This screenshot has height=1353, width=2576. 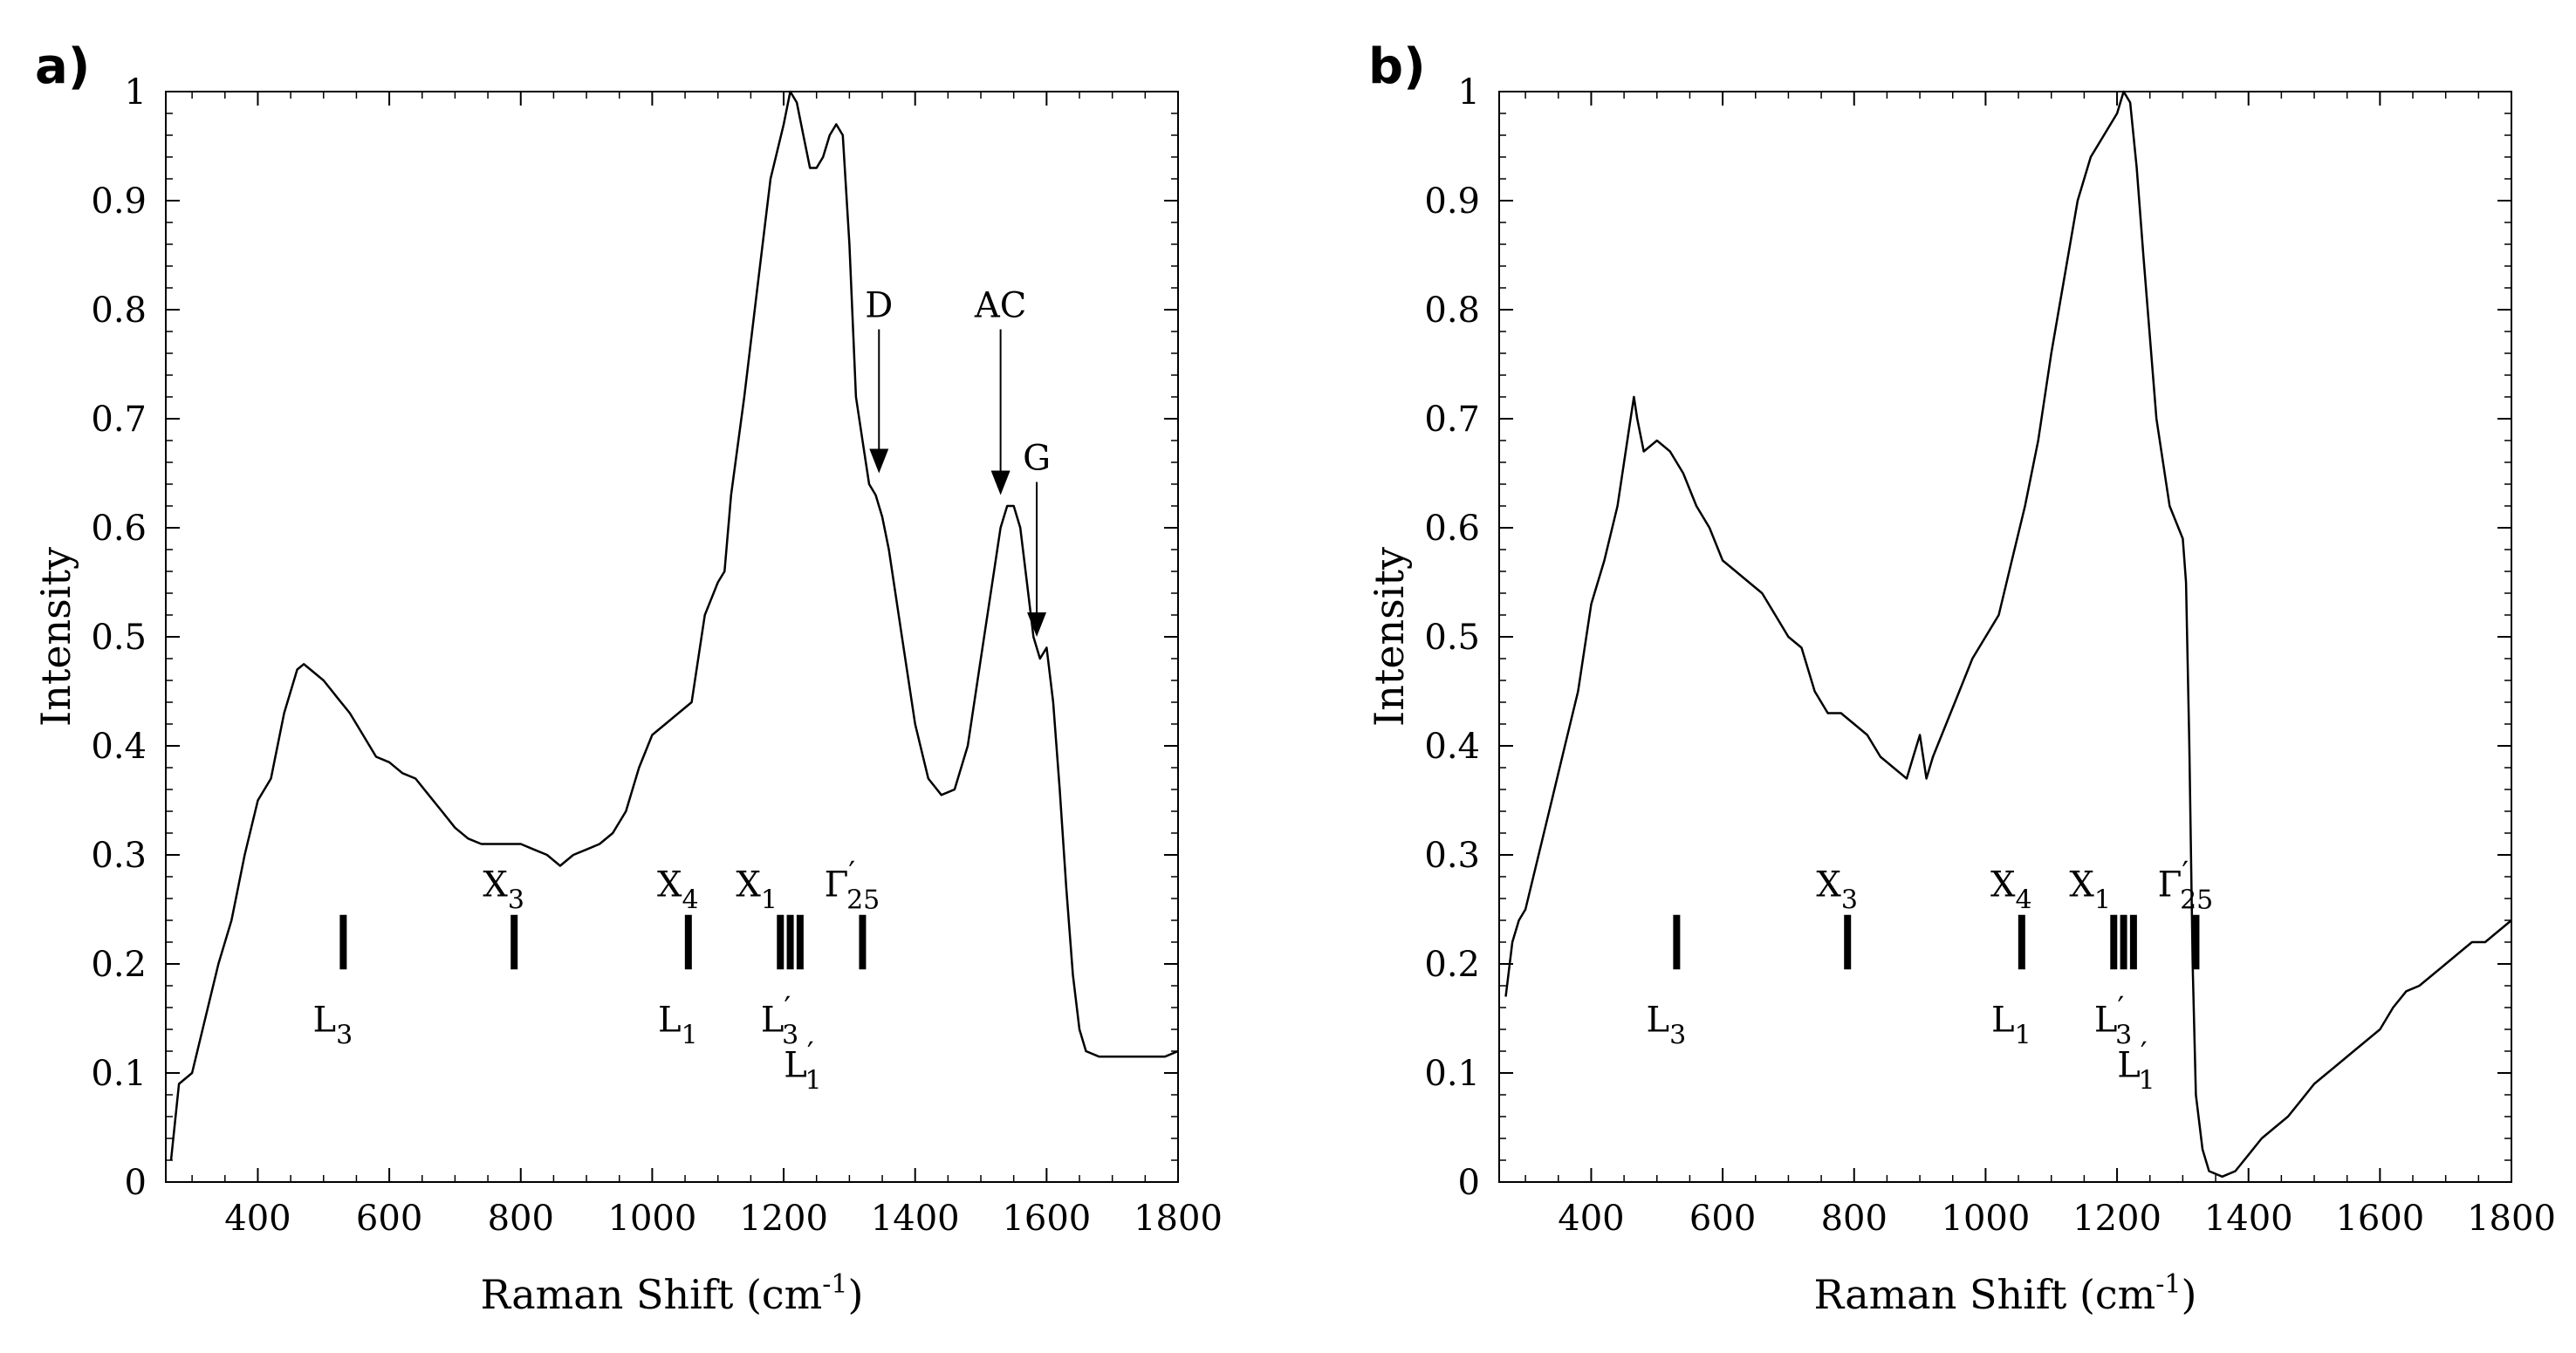 What do you see at coordinates (62, 66) in the screenshot?
I see `panel-label: a)` at bounding box center [62, 66].